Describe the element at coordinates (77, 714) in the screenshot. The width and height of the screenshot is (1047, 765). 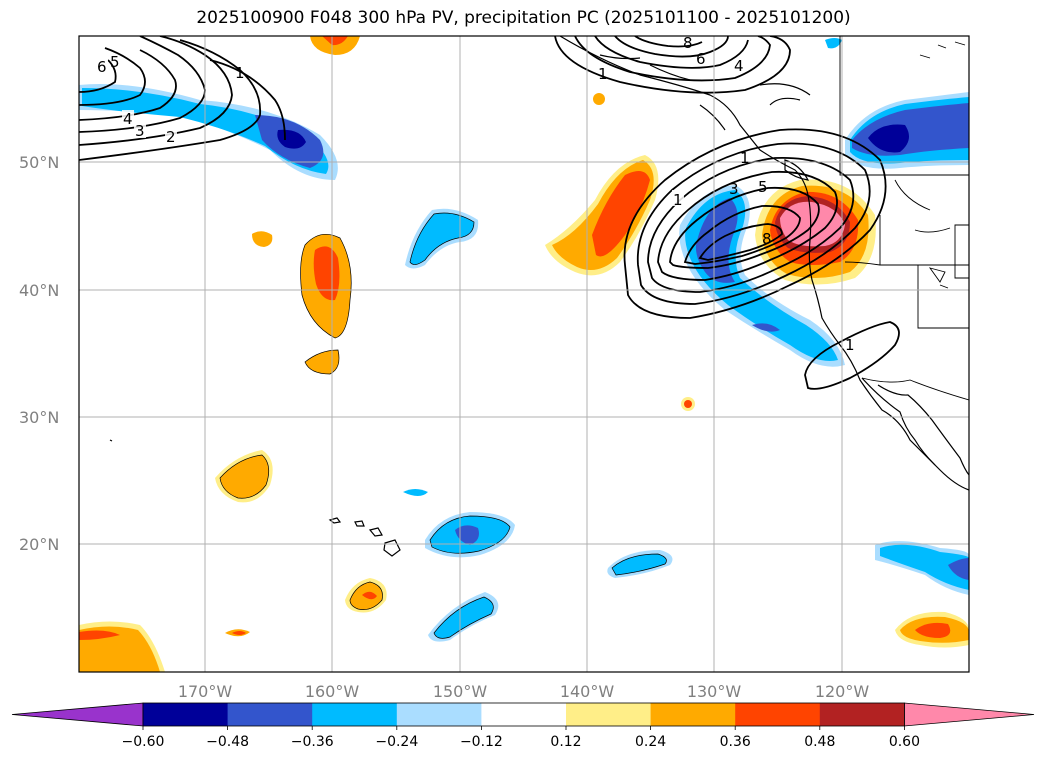
I see `colorbar-extend-low` at that location.